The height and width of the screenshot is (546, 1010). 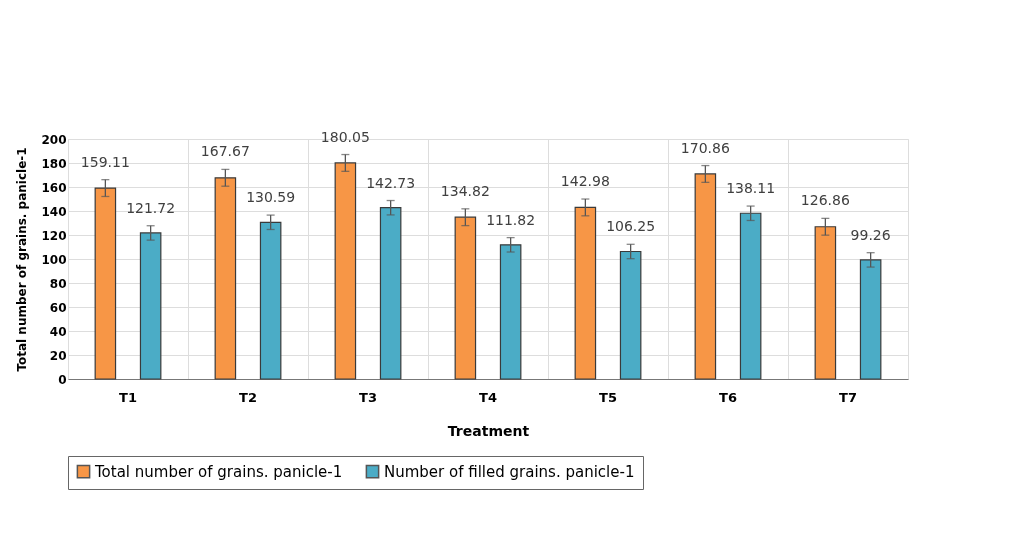 What do you see at coordinates (54, 259) in the screenshot?
I see `y-tick-label: 100` at bounding box center [54, 259].